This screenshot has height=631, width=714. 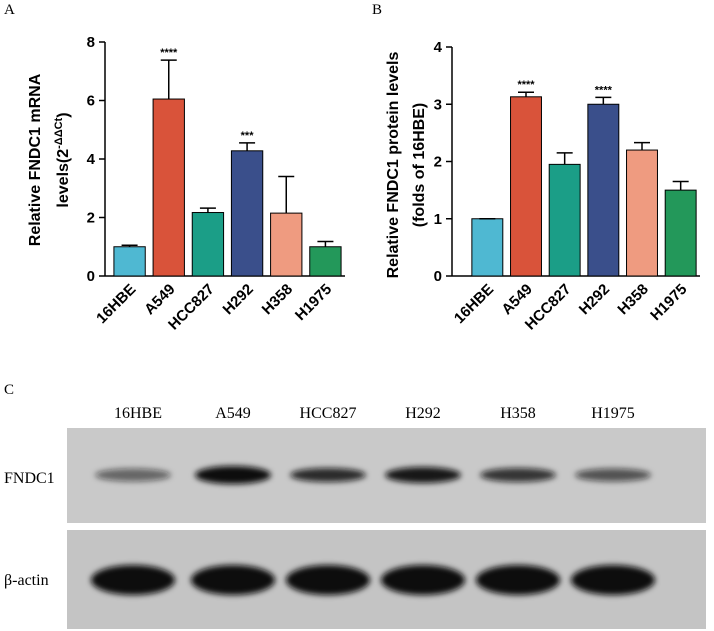 What do you see at coordinates (518, 413) in the screenshot?
I see `lane-label: H358` at bounding box center [518, 413].